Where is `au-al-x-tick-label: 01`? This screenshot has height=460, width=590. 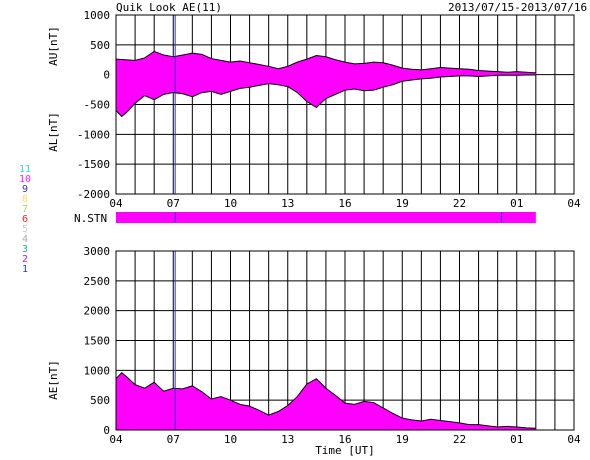
au-al-x-tick-label: 01 is located at coordinates (516, 203).